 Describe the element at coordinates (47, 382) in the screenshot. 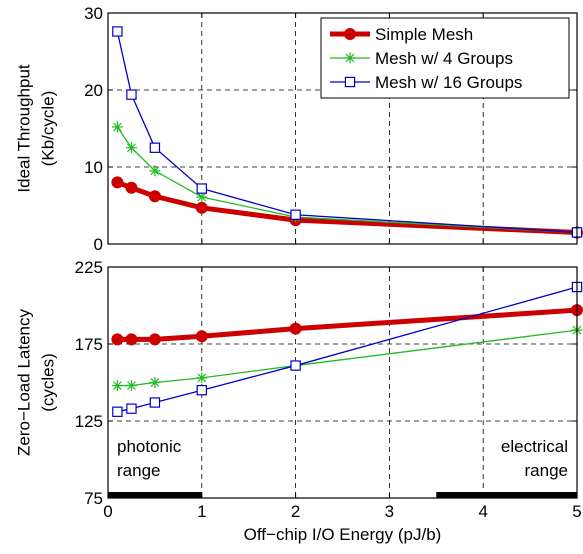

I see `y-axis-label: (cycles)` at that location.